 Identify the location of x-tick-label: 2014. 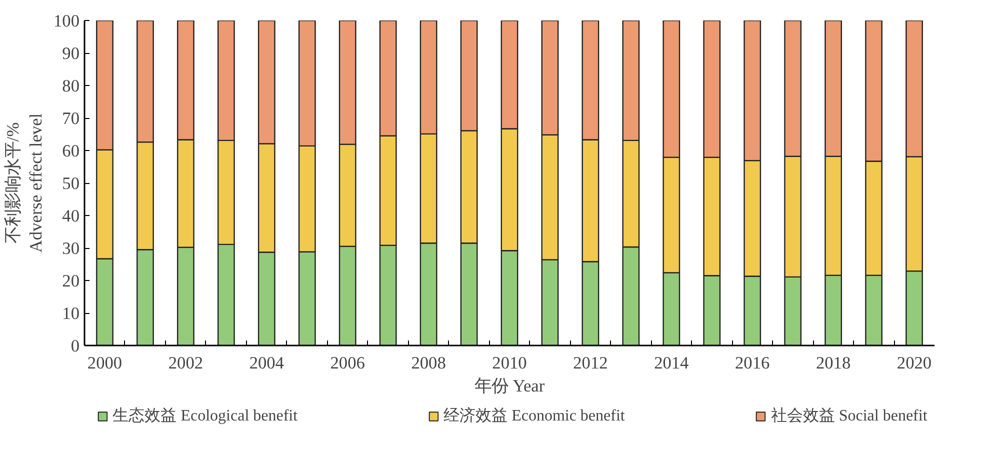
(672, 363).